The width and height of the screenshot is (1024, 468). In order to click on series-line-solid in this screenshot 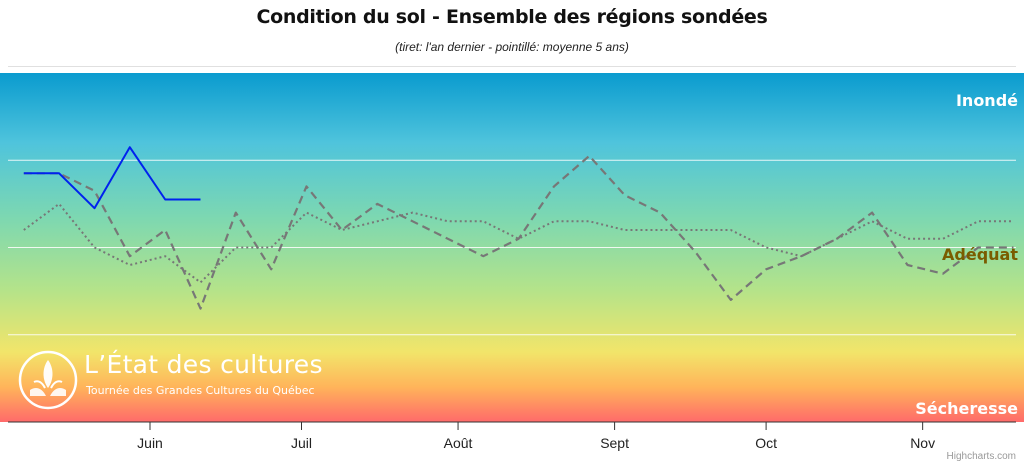, I will do `click(112, 178)`.